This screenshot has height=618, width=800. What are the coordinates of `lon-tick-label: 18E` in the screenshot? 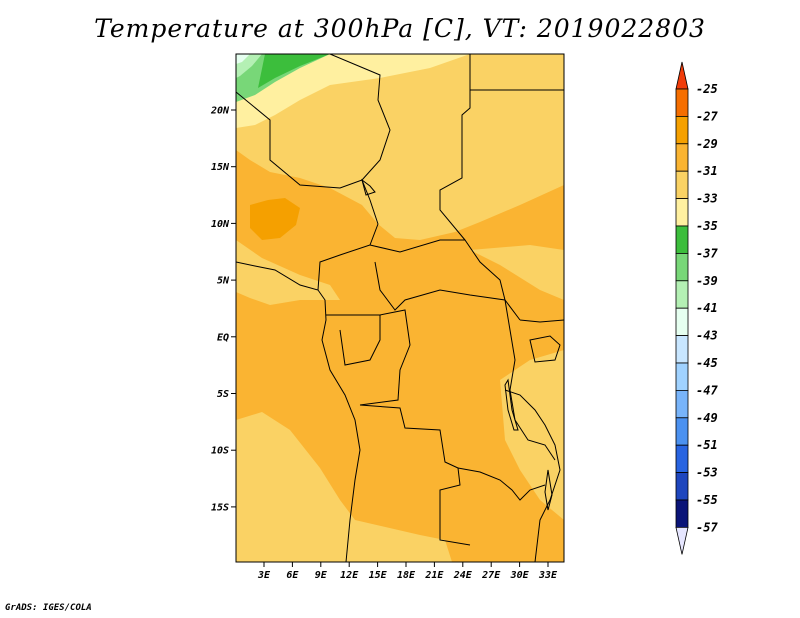 It's located at (406, 575).